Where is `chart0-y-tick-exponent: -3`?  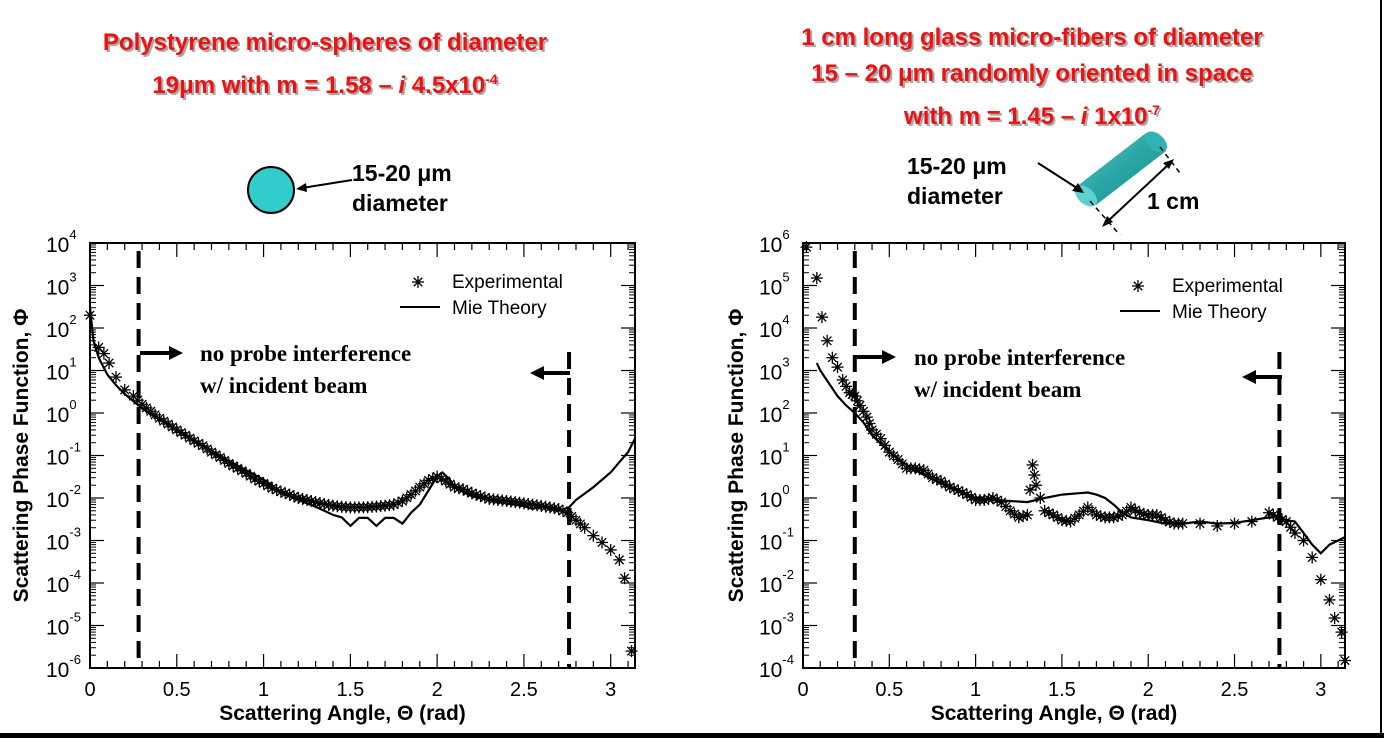 chart0-y-tick-exponent: -3 is located at coordinates (75, 532).